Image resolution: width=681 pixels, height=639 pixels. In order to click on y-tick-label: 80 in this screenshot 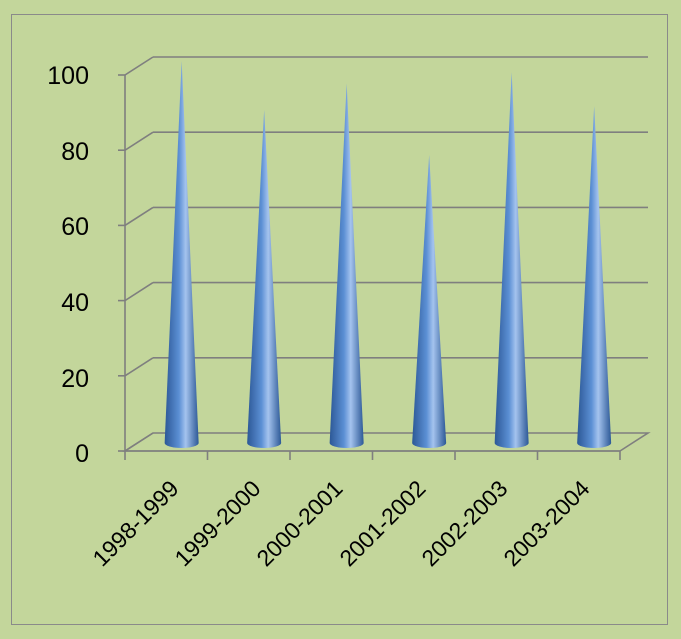, I will do `click(75, 152)`.